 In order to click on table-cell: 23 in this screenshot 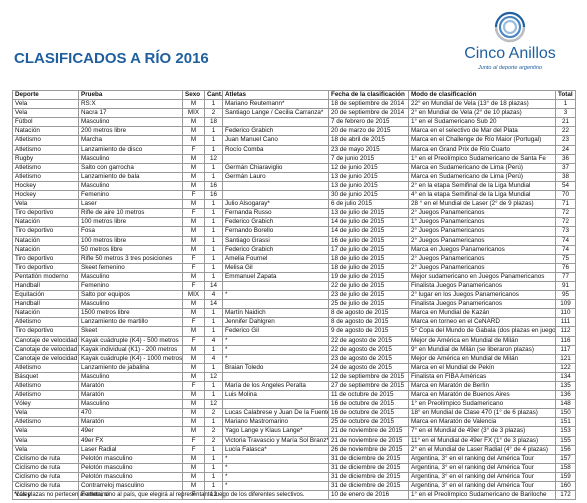, I will do `click(565, 140)`.